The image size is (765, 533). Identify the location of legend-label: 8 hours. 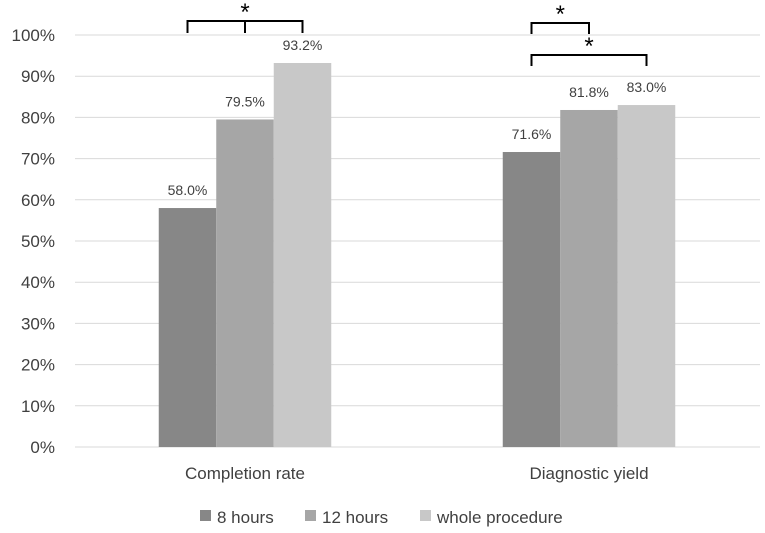
(245, 517).